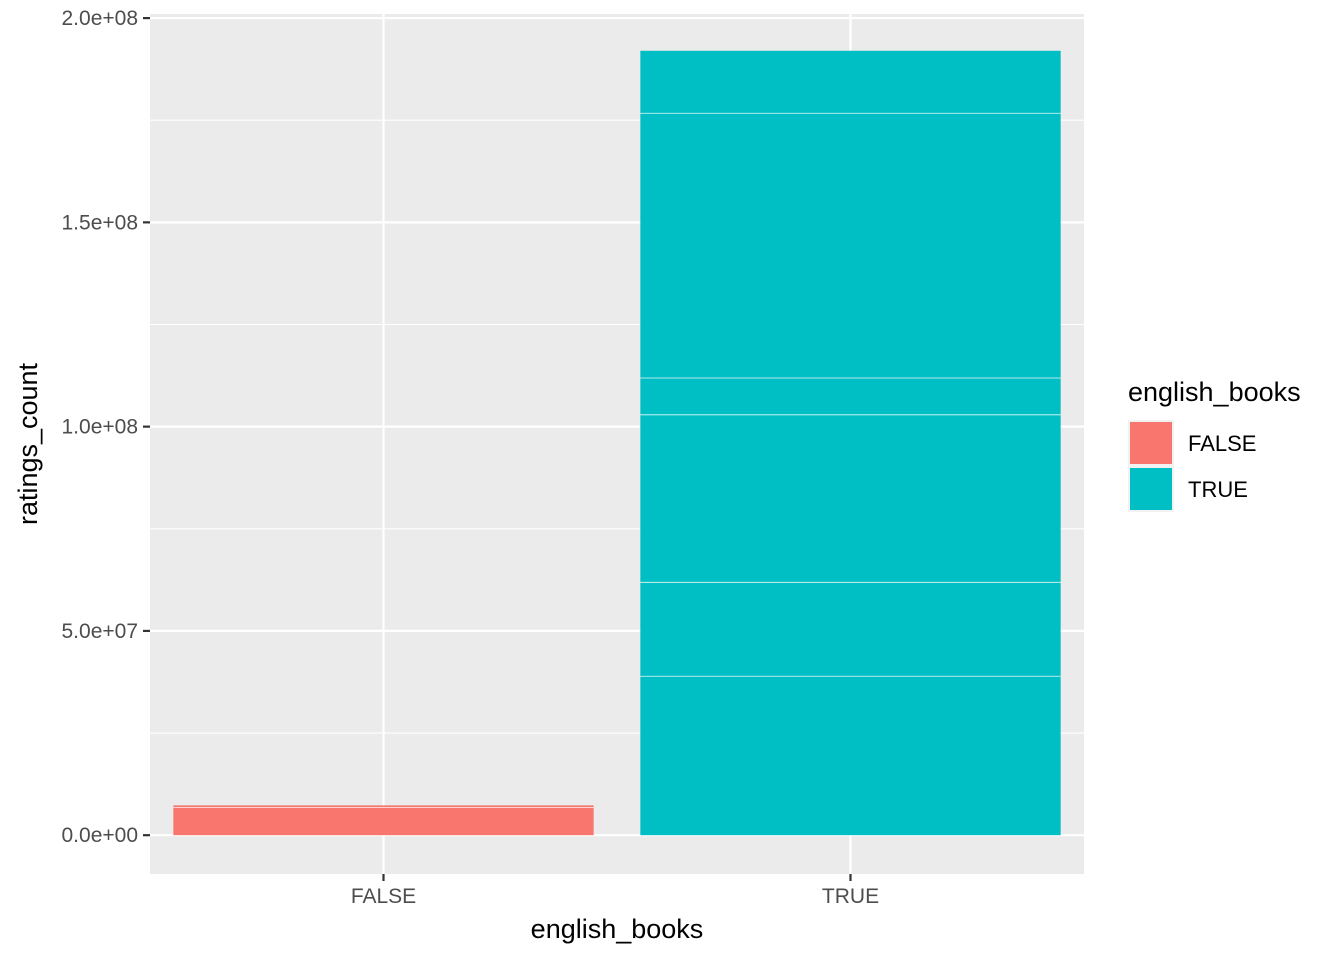 The height and width of the screenshot is (960, 1344). I want to click on legend: english_books FALSE TRUE, so click(1214, 444).